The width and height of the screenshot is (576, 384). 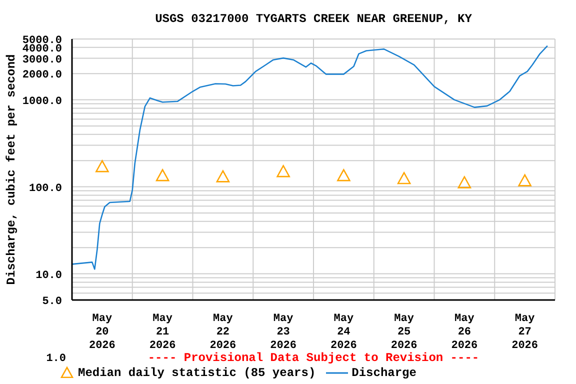 I want to click on x-tick-label: May 21 2026, so click(x=162, y=332).